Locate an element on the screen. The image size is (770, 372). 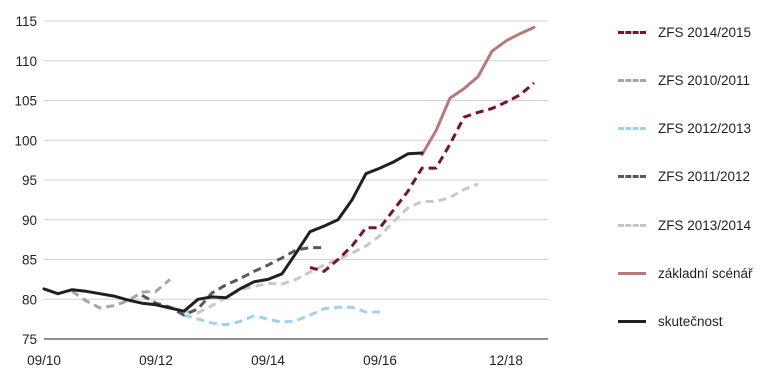
legend-item: ZFS 2013/2014 is located at coordinates (684, 225).